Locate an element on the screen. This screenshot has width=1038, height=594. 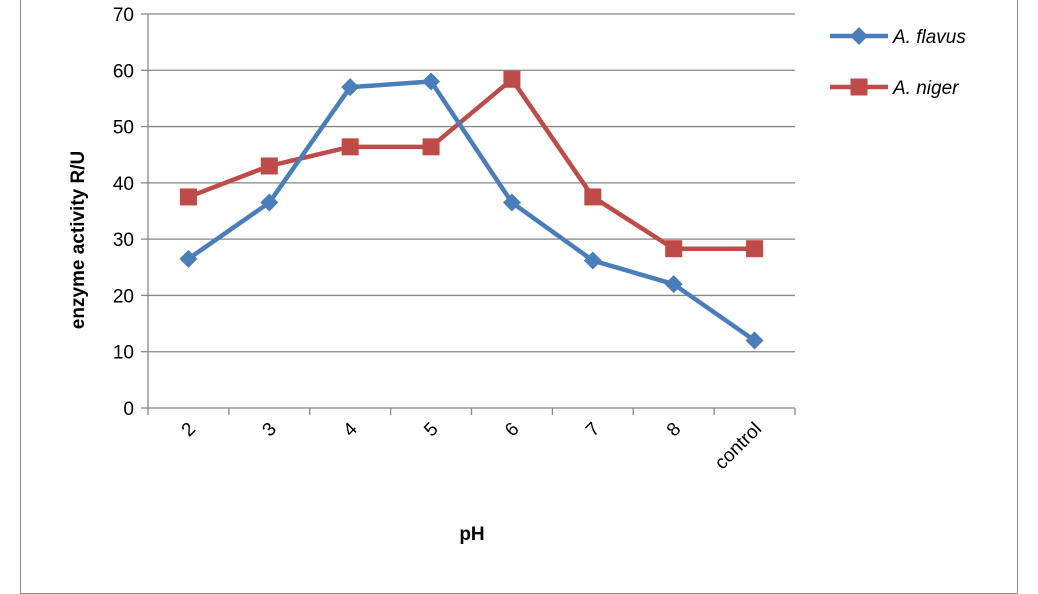
x-tick-label: 3 is located at coordinates (270, 430).